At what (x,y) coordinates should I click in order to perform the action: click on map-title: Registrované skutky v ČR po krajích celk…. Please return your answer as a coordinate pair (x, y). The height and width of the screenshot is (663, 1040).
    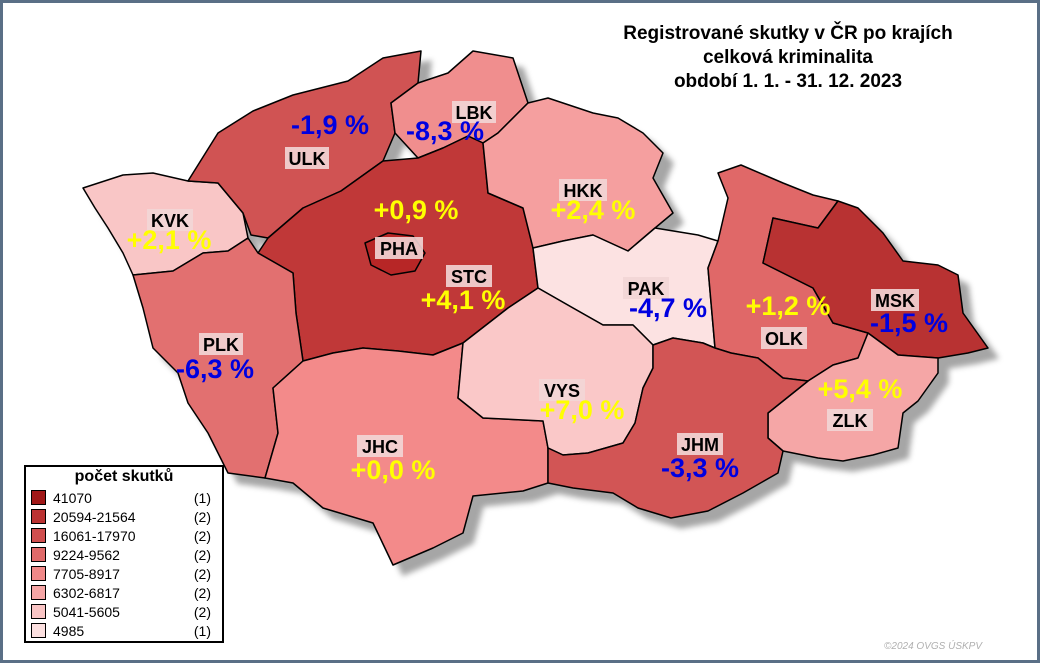
    Looking at the image, I should click on (787, 57).